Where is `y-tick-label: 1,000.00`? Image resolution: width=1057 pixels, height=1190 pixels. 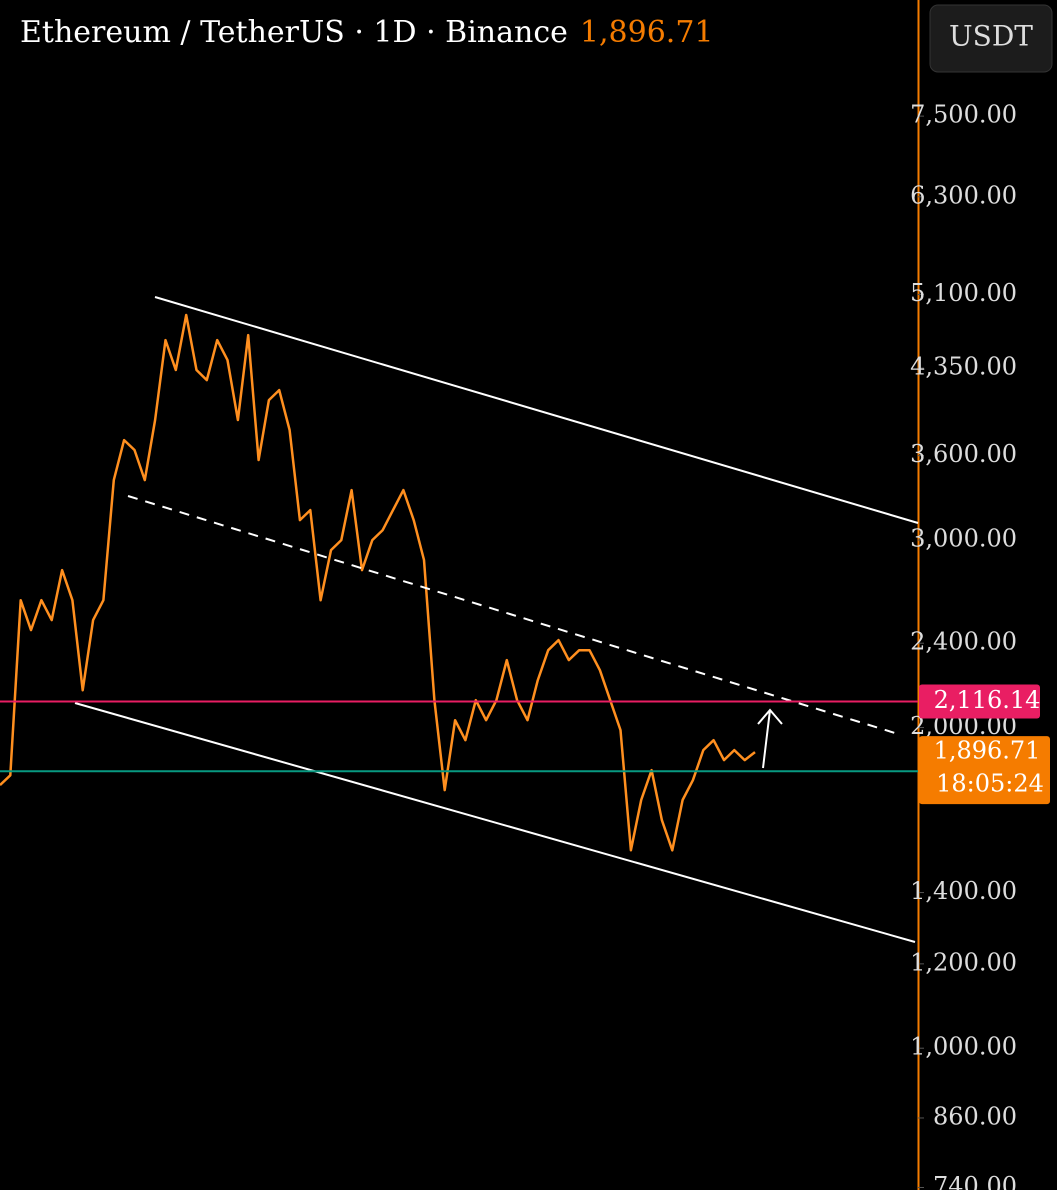
y-tick-label: 1,000.00 is located at coordinates (963, 1047).